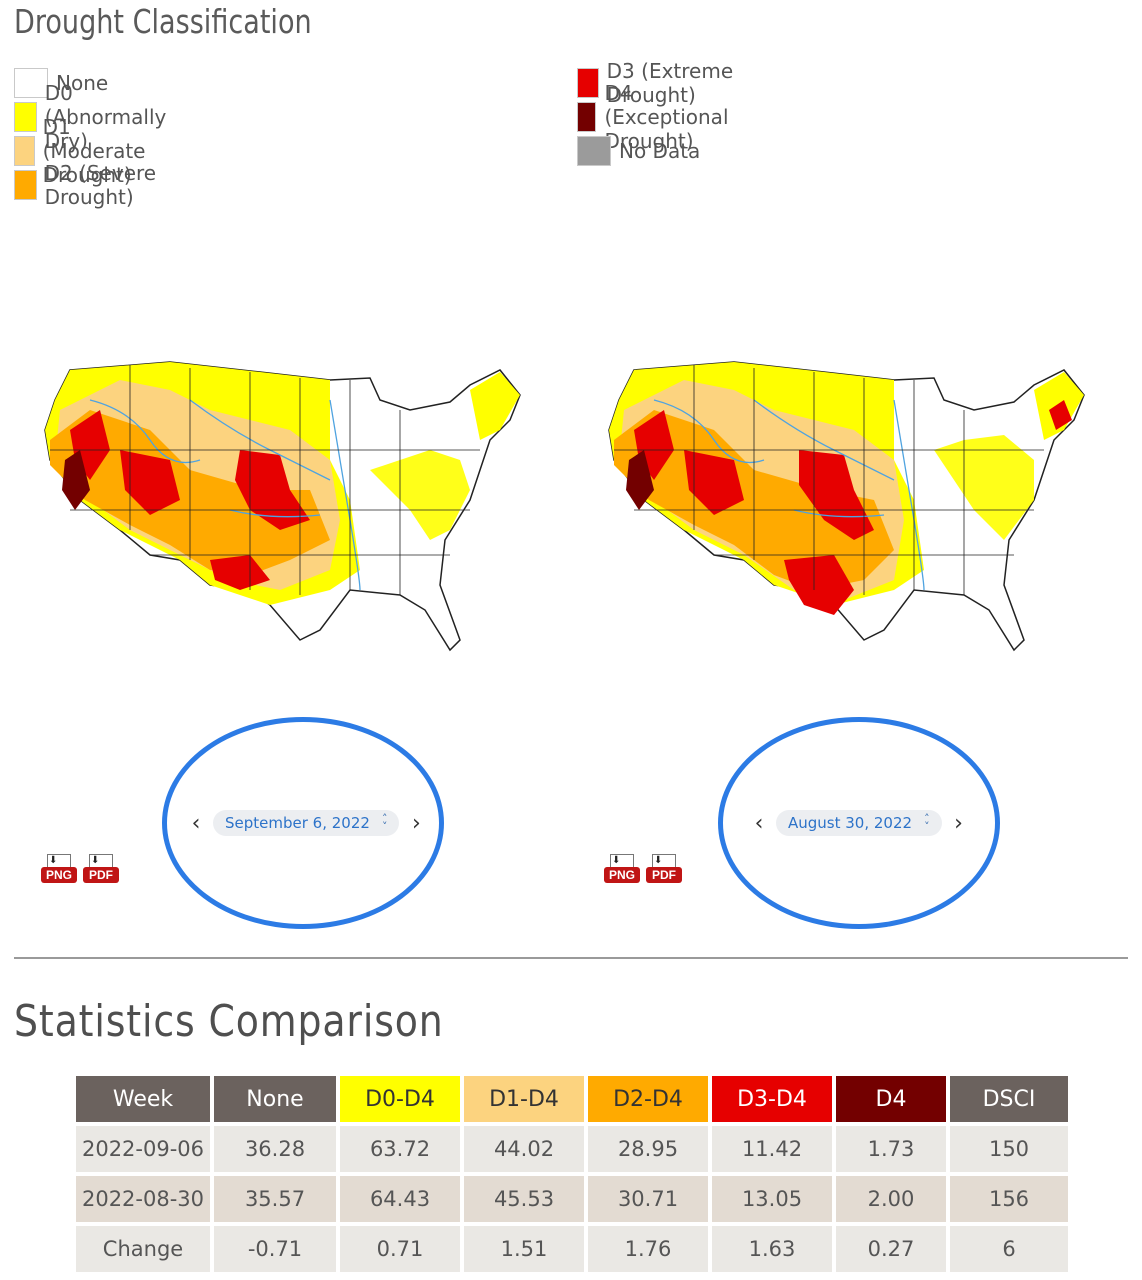 This screenshot has width=1142, height=1280. What do you see at coordinates (891, 1149) in the screenshot?
I see `table-cell: 1.73` at bounding box center [891, 1149].